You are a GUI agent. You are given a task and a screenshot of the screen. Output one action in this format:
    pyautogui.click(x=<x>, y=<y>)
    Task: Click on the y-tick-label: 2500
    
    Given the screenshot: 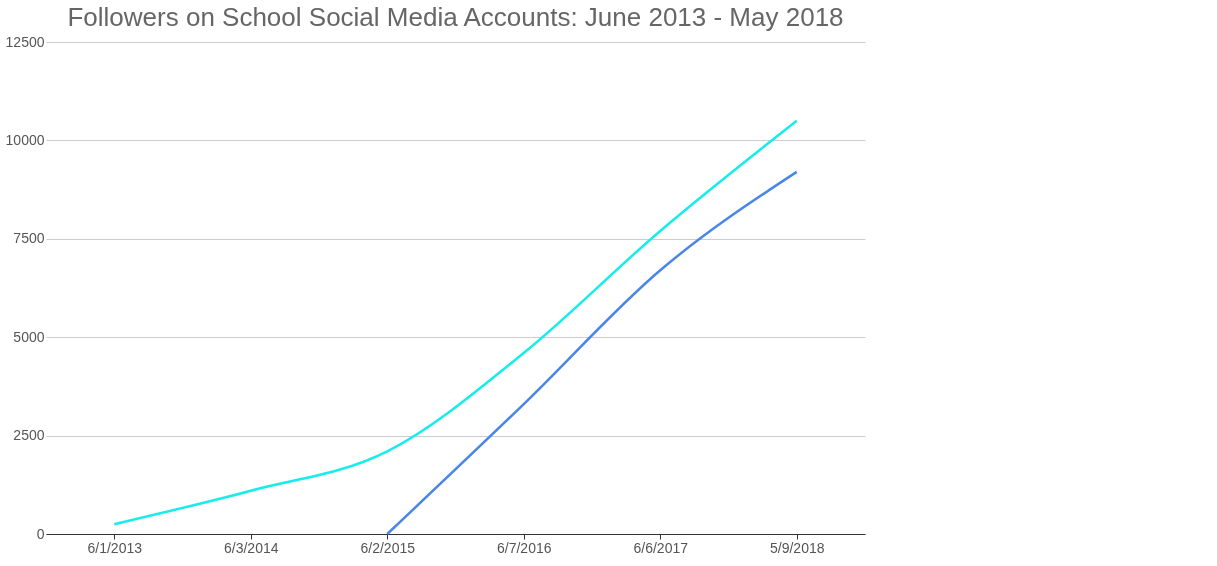 What is the action you would take?
    pyautogui.click(x=29, y=435)
    